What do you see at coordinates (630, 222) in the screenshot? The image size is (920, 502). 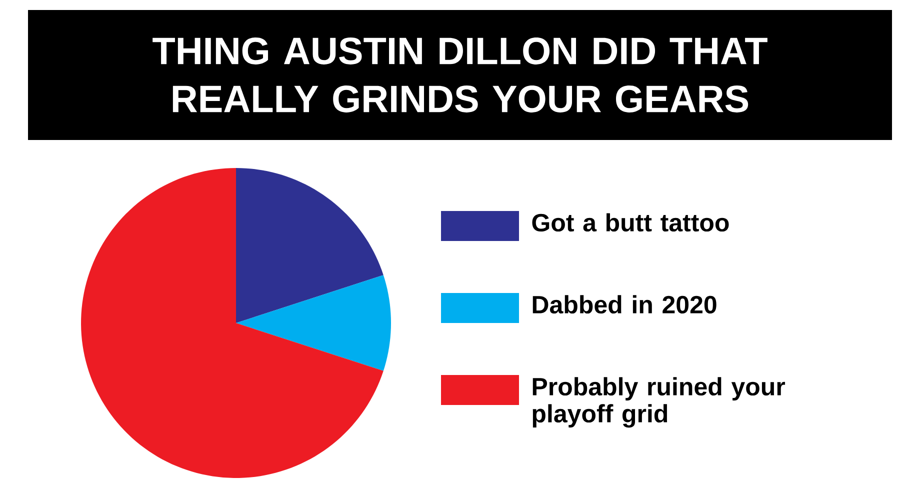 I see `legend-label: Got a butt tattoo` at bounding box center [630, 222].